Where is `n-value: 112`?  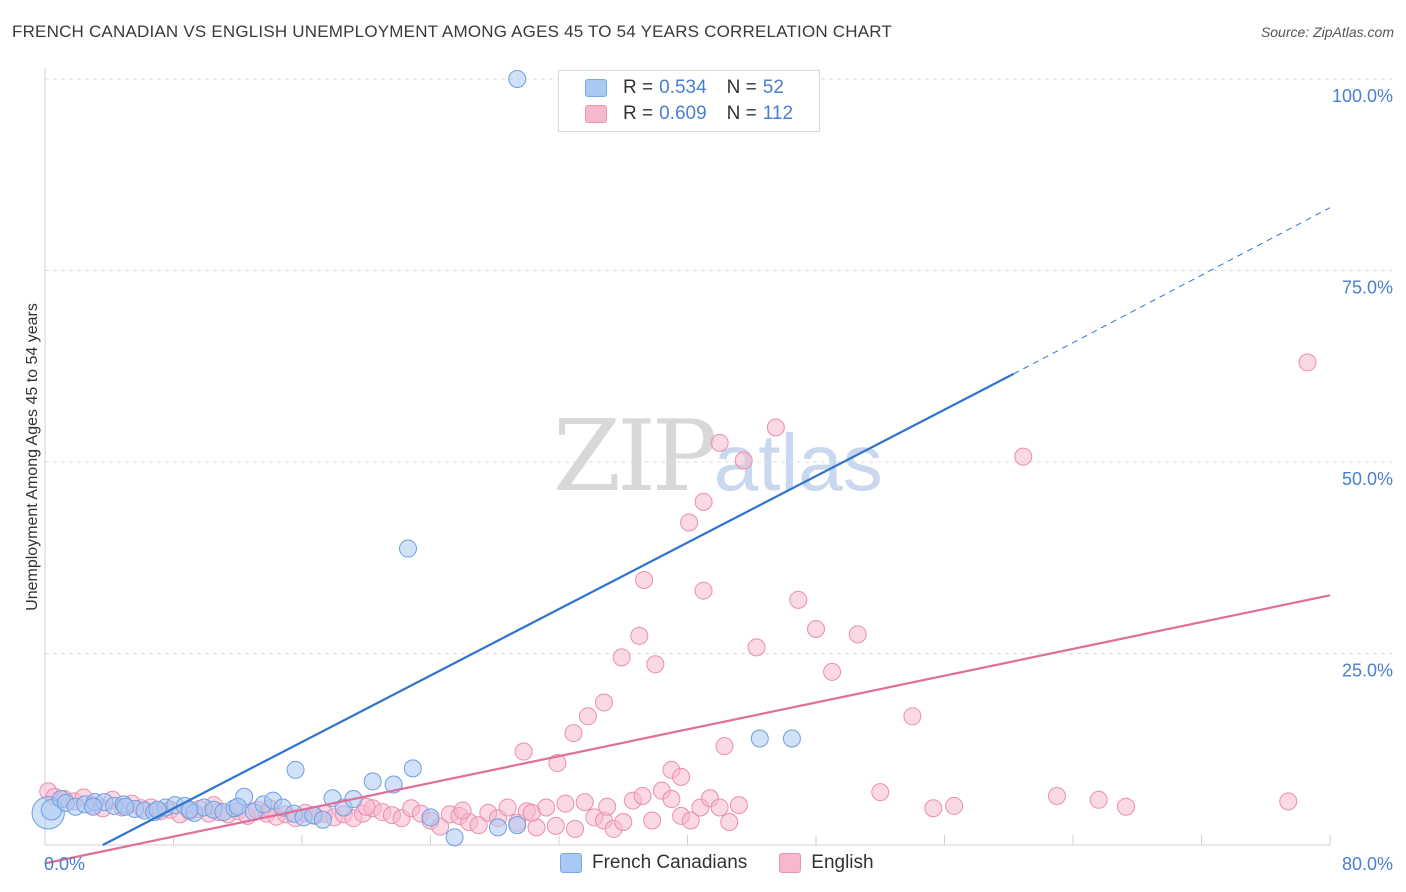 n-value: 112 is located at coordinates (778, 113).